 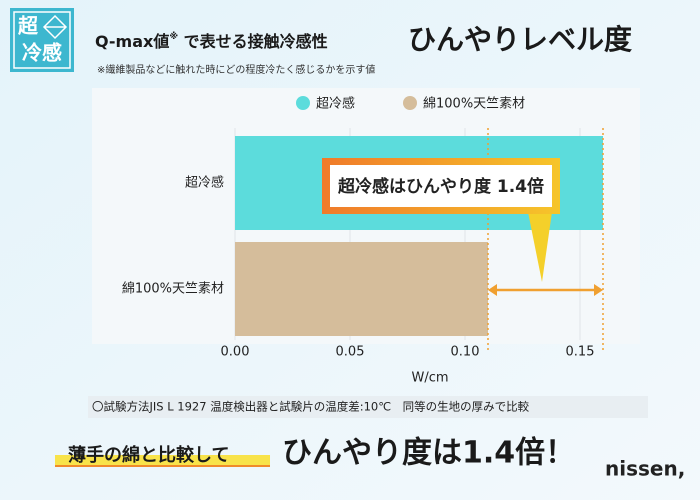 What do you see at coordinates (580, 352) in the screenshot?
I see `x-tick-label: 0.15` at bounding box center [580, 352].